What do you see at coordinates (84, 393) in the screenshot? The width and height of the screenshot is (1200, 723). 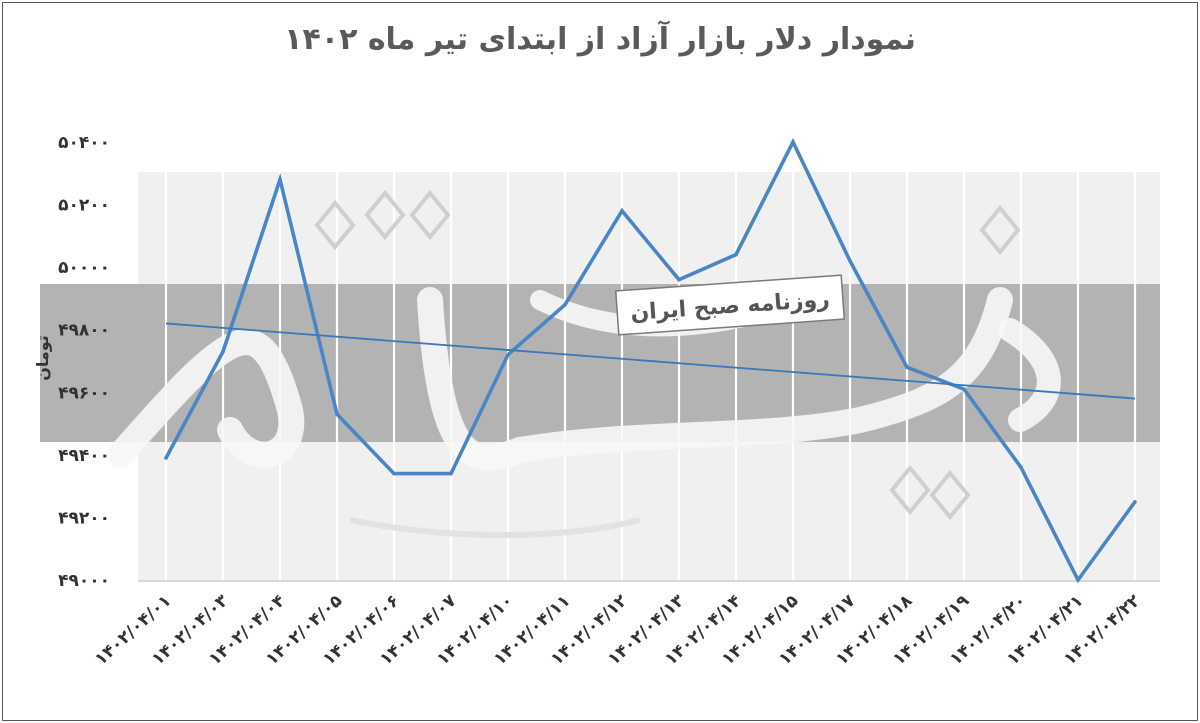 I see `y-tick-label: ۴۹۶۰۰` at bounding box center [84, 393].